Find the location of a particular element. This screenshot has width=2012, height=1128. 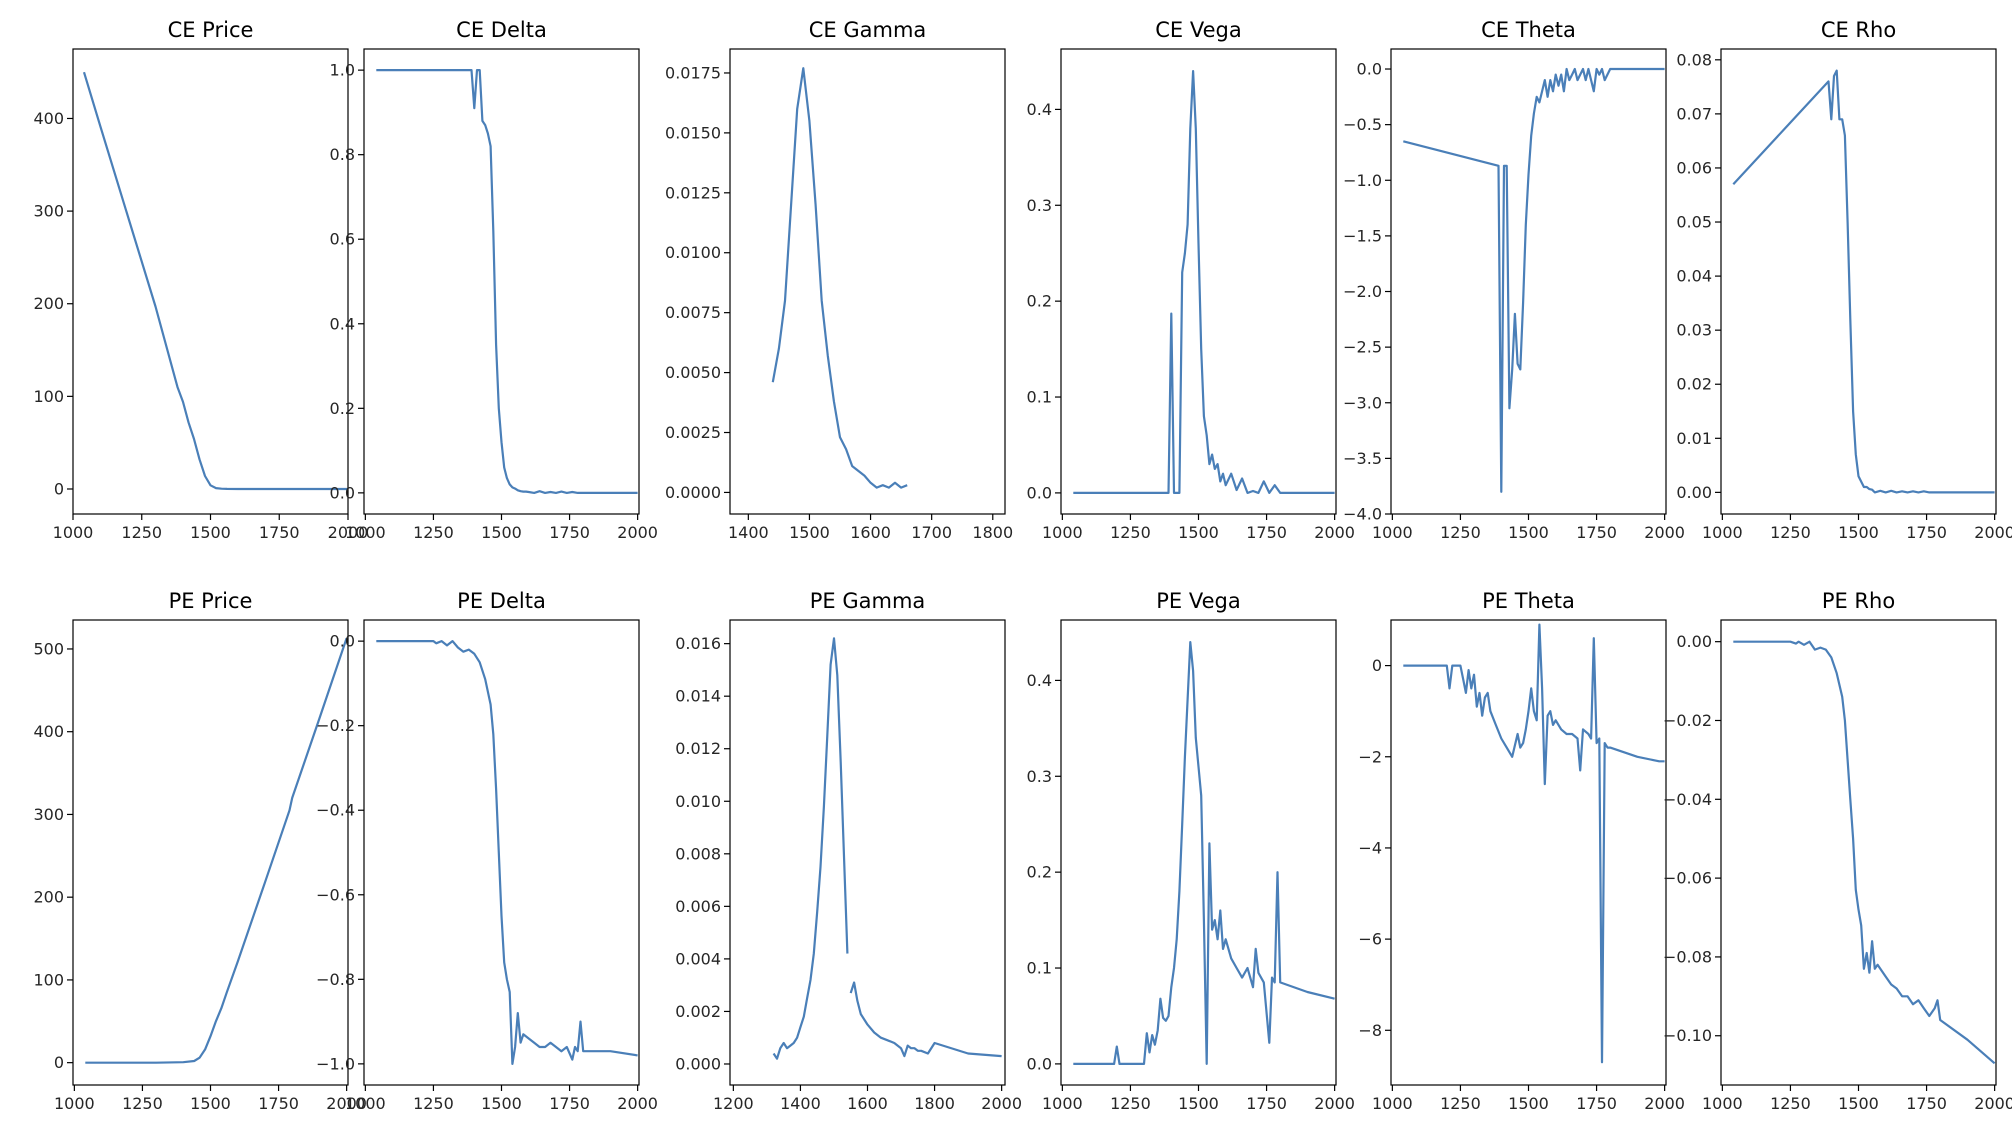

ce-gamma-y-tick-label: 0.0075 is located at coordinates (693, 312).